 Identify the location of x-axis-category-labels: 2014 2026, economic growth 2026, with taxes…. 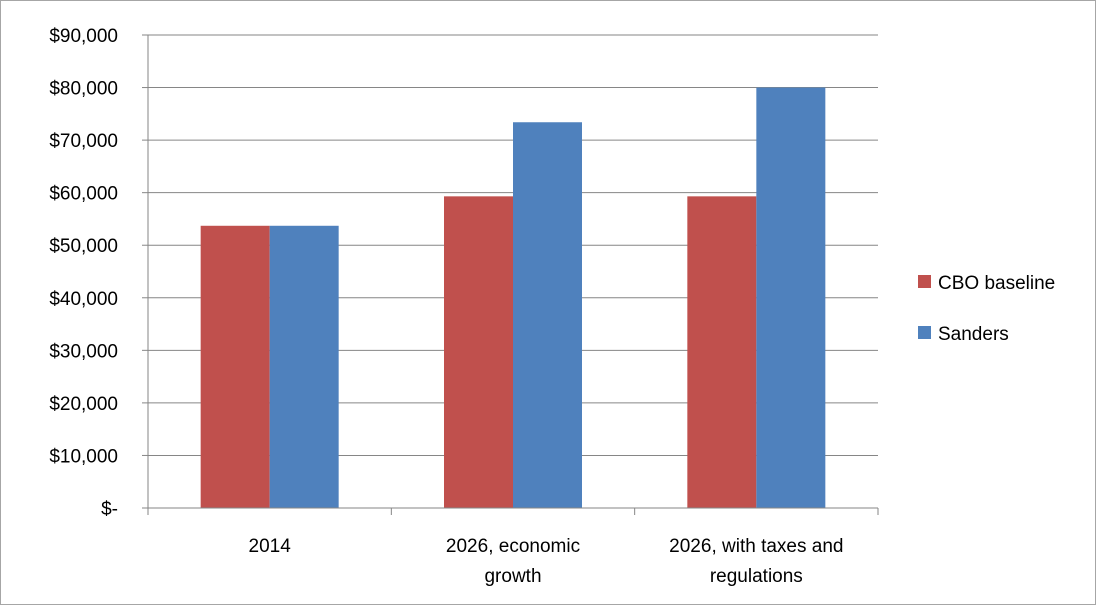
(546, 561).